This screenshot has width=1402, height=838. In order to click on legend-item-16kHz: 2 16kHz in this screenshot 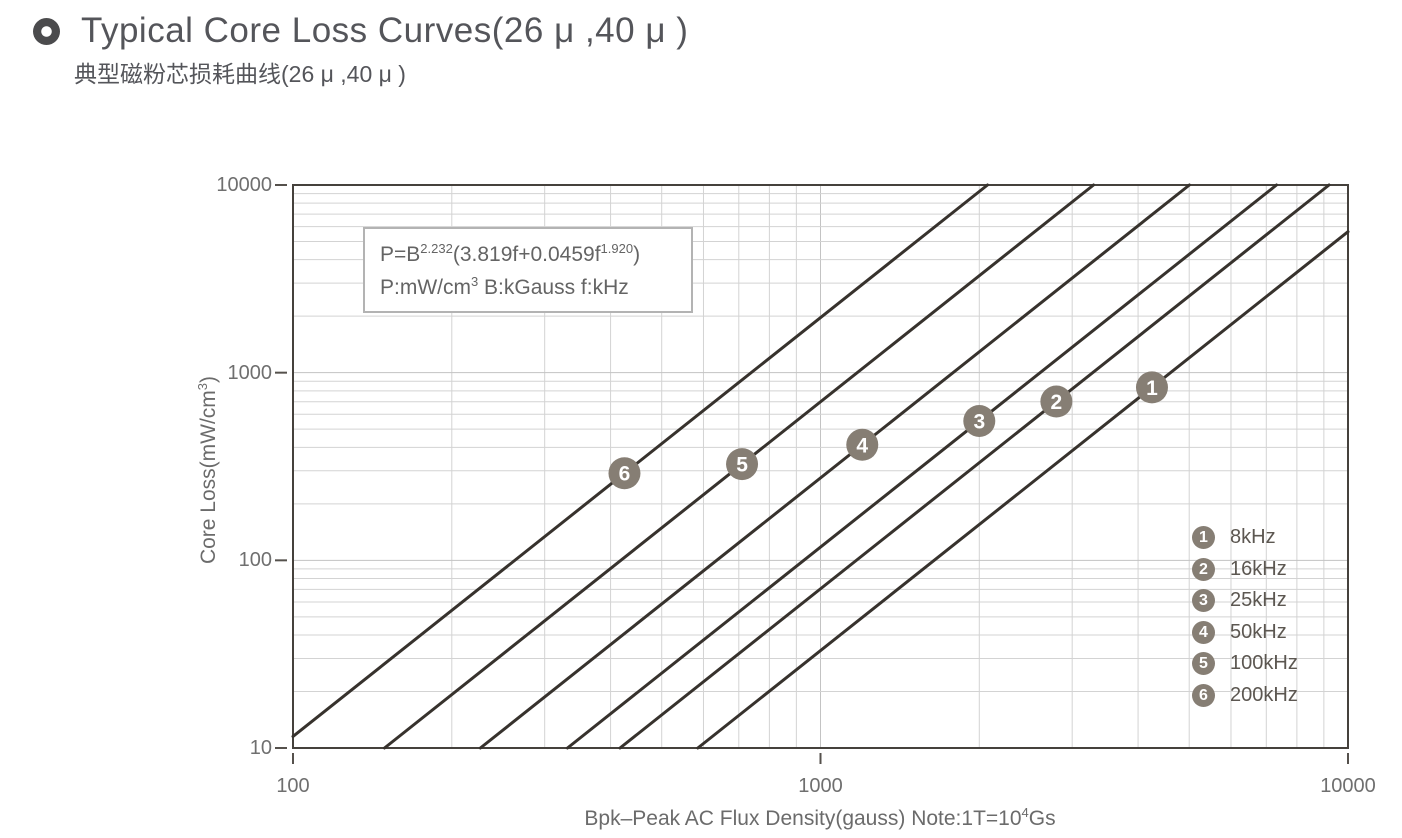, I will do `click(1245, 569)`.